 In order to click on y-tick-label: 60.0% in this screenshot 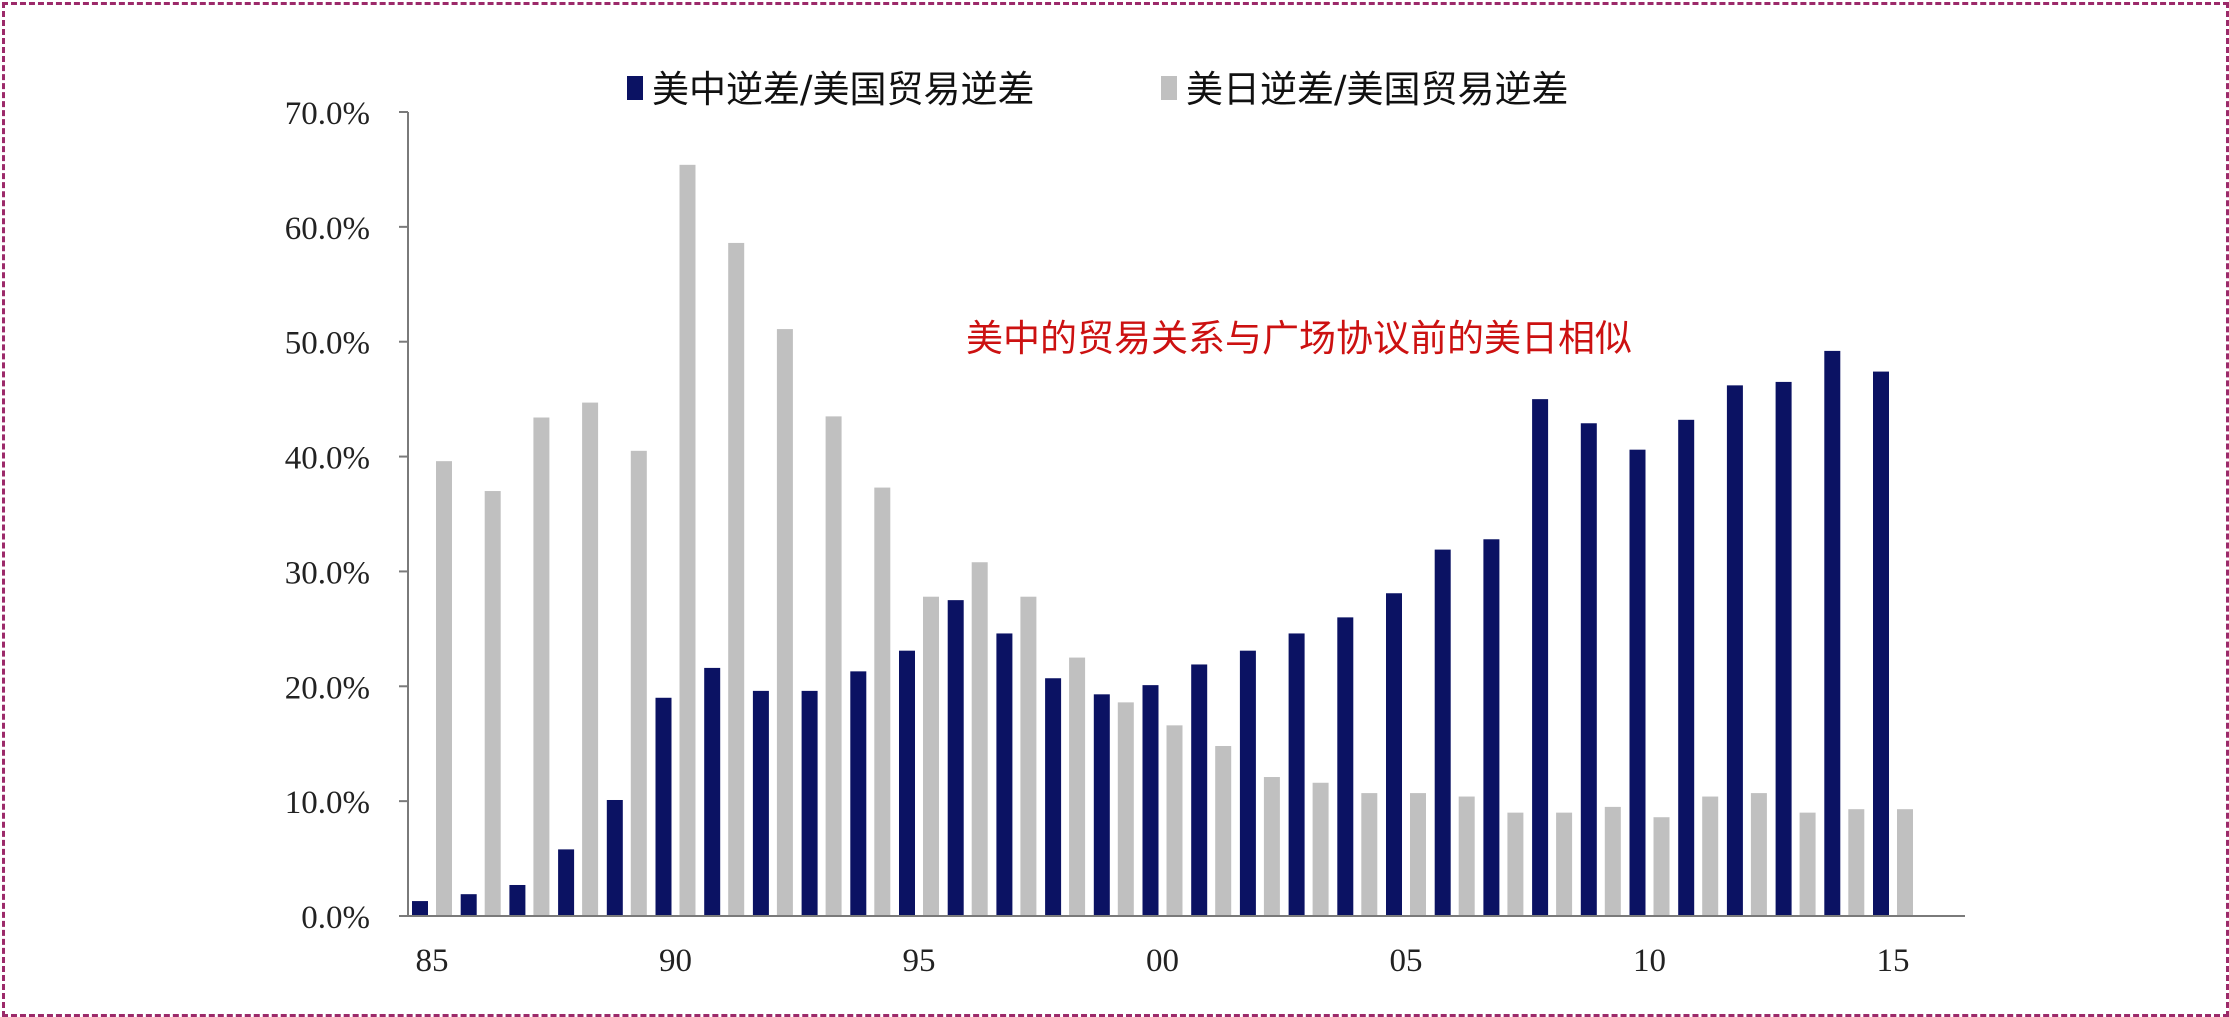, I will do `click(327, 229)`.